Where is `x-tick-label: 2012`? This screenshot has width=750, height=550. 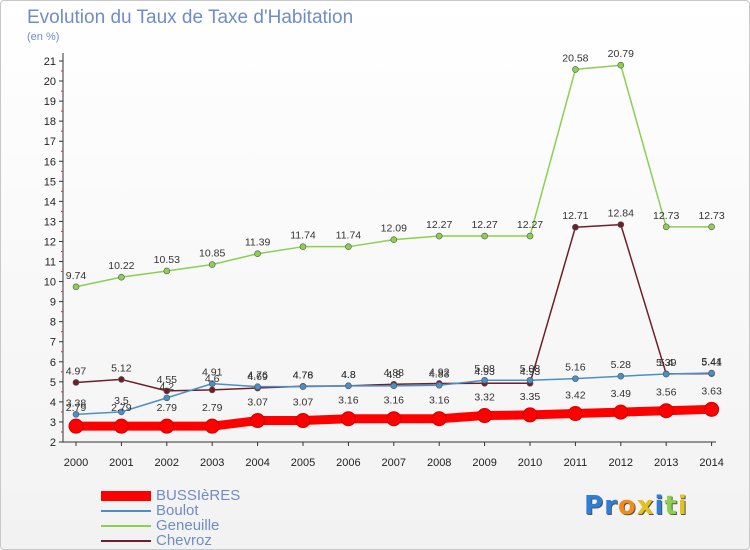 x-tick-label: 2012 is located at coordinates (621, 463).